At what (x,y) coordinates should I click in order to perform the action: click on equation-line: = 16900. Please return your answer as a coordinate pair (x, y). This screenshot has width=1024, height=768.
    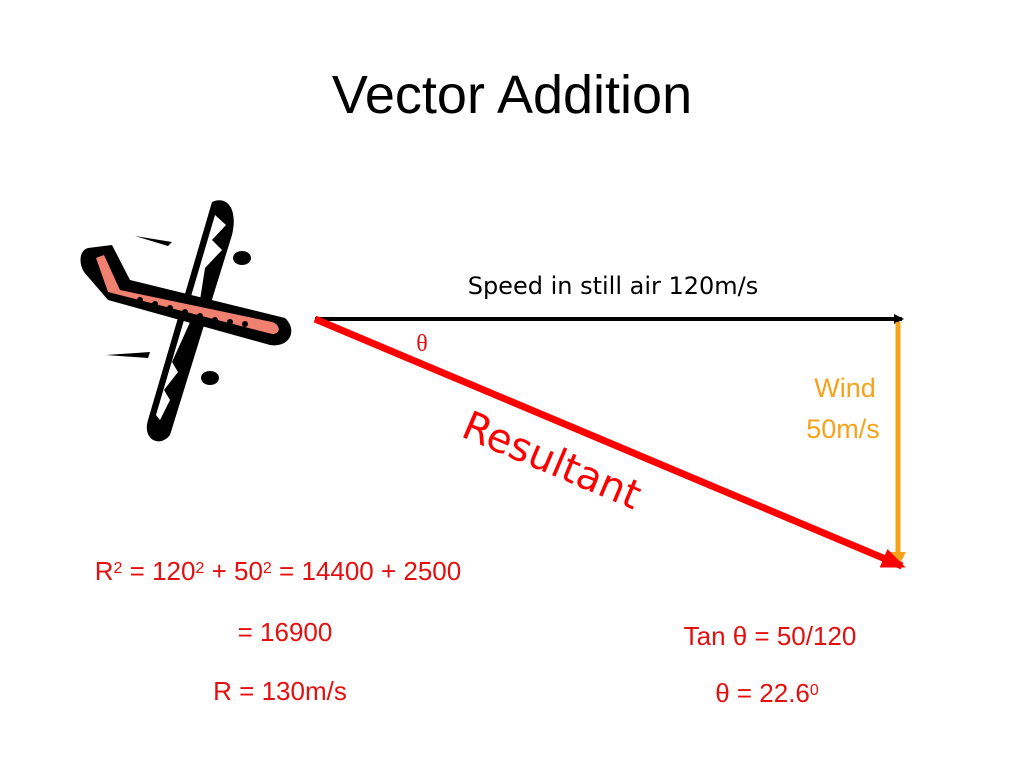
    Looking at the image, I should click on (285, 632).